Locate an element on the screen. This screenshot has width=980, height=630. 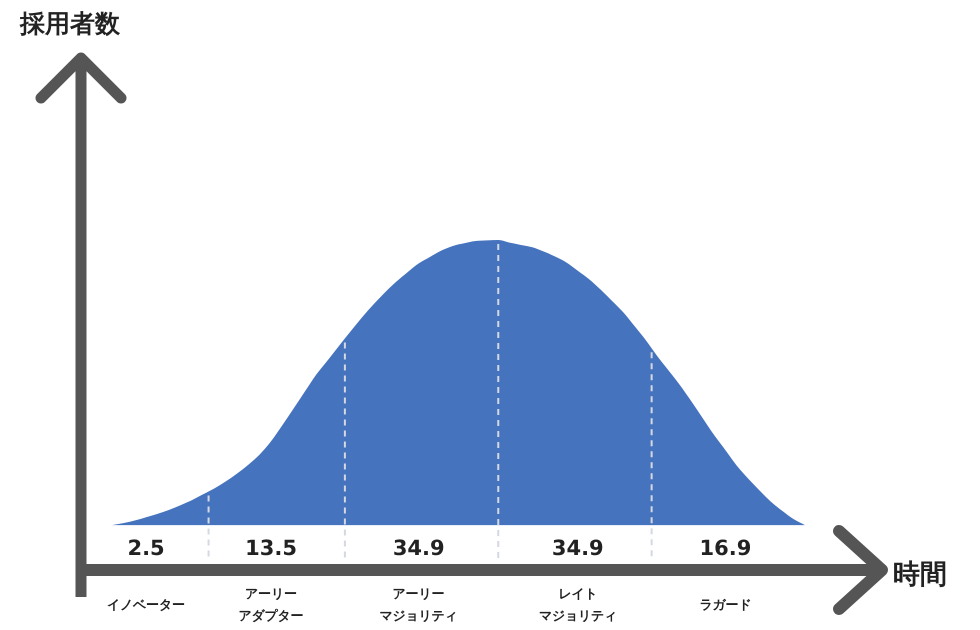
annotation: 13.5 is located at coordinates (271, 548).